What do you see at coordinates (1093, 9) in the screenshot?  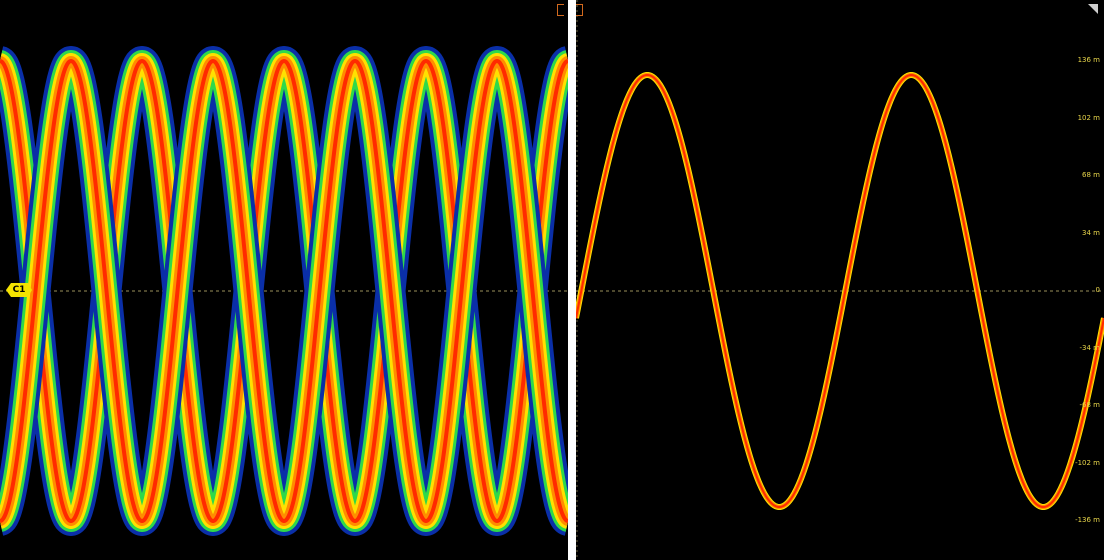 I see `panel-menu-corner-icon` at bounding box center [1093, 9].